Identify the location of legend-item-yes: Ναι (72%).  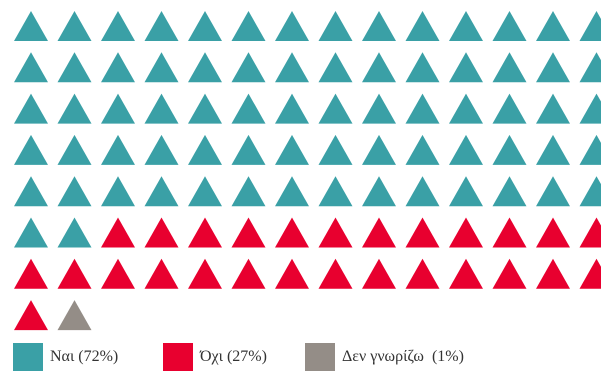
(65, 357).